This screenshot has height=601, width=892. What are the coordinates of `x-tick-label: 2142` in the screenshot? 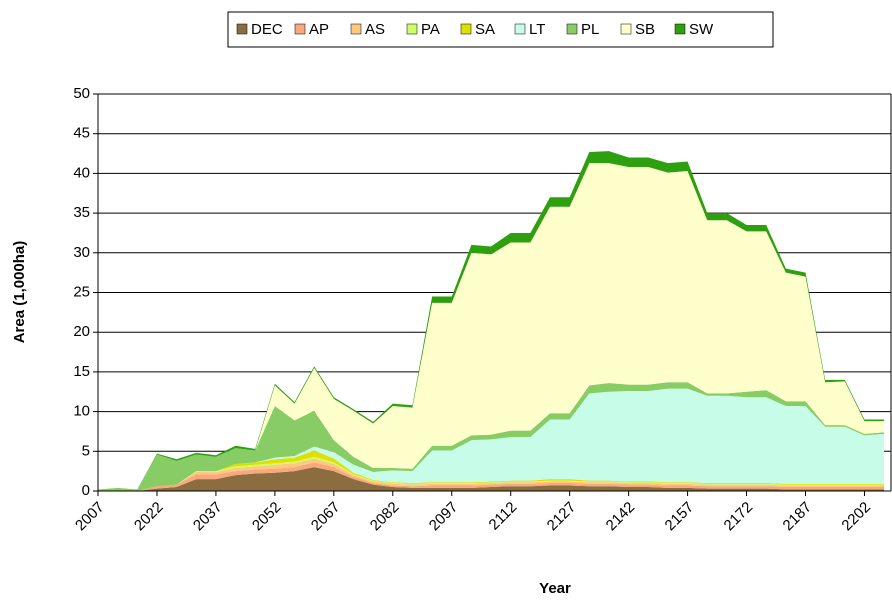 It's located at (621, 517).